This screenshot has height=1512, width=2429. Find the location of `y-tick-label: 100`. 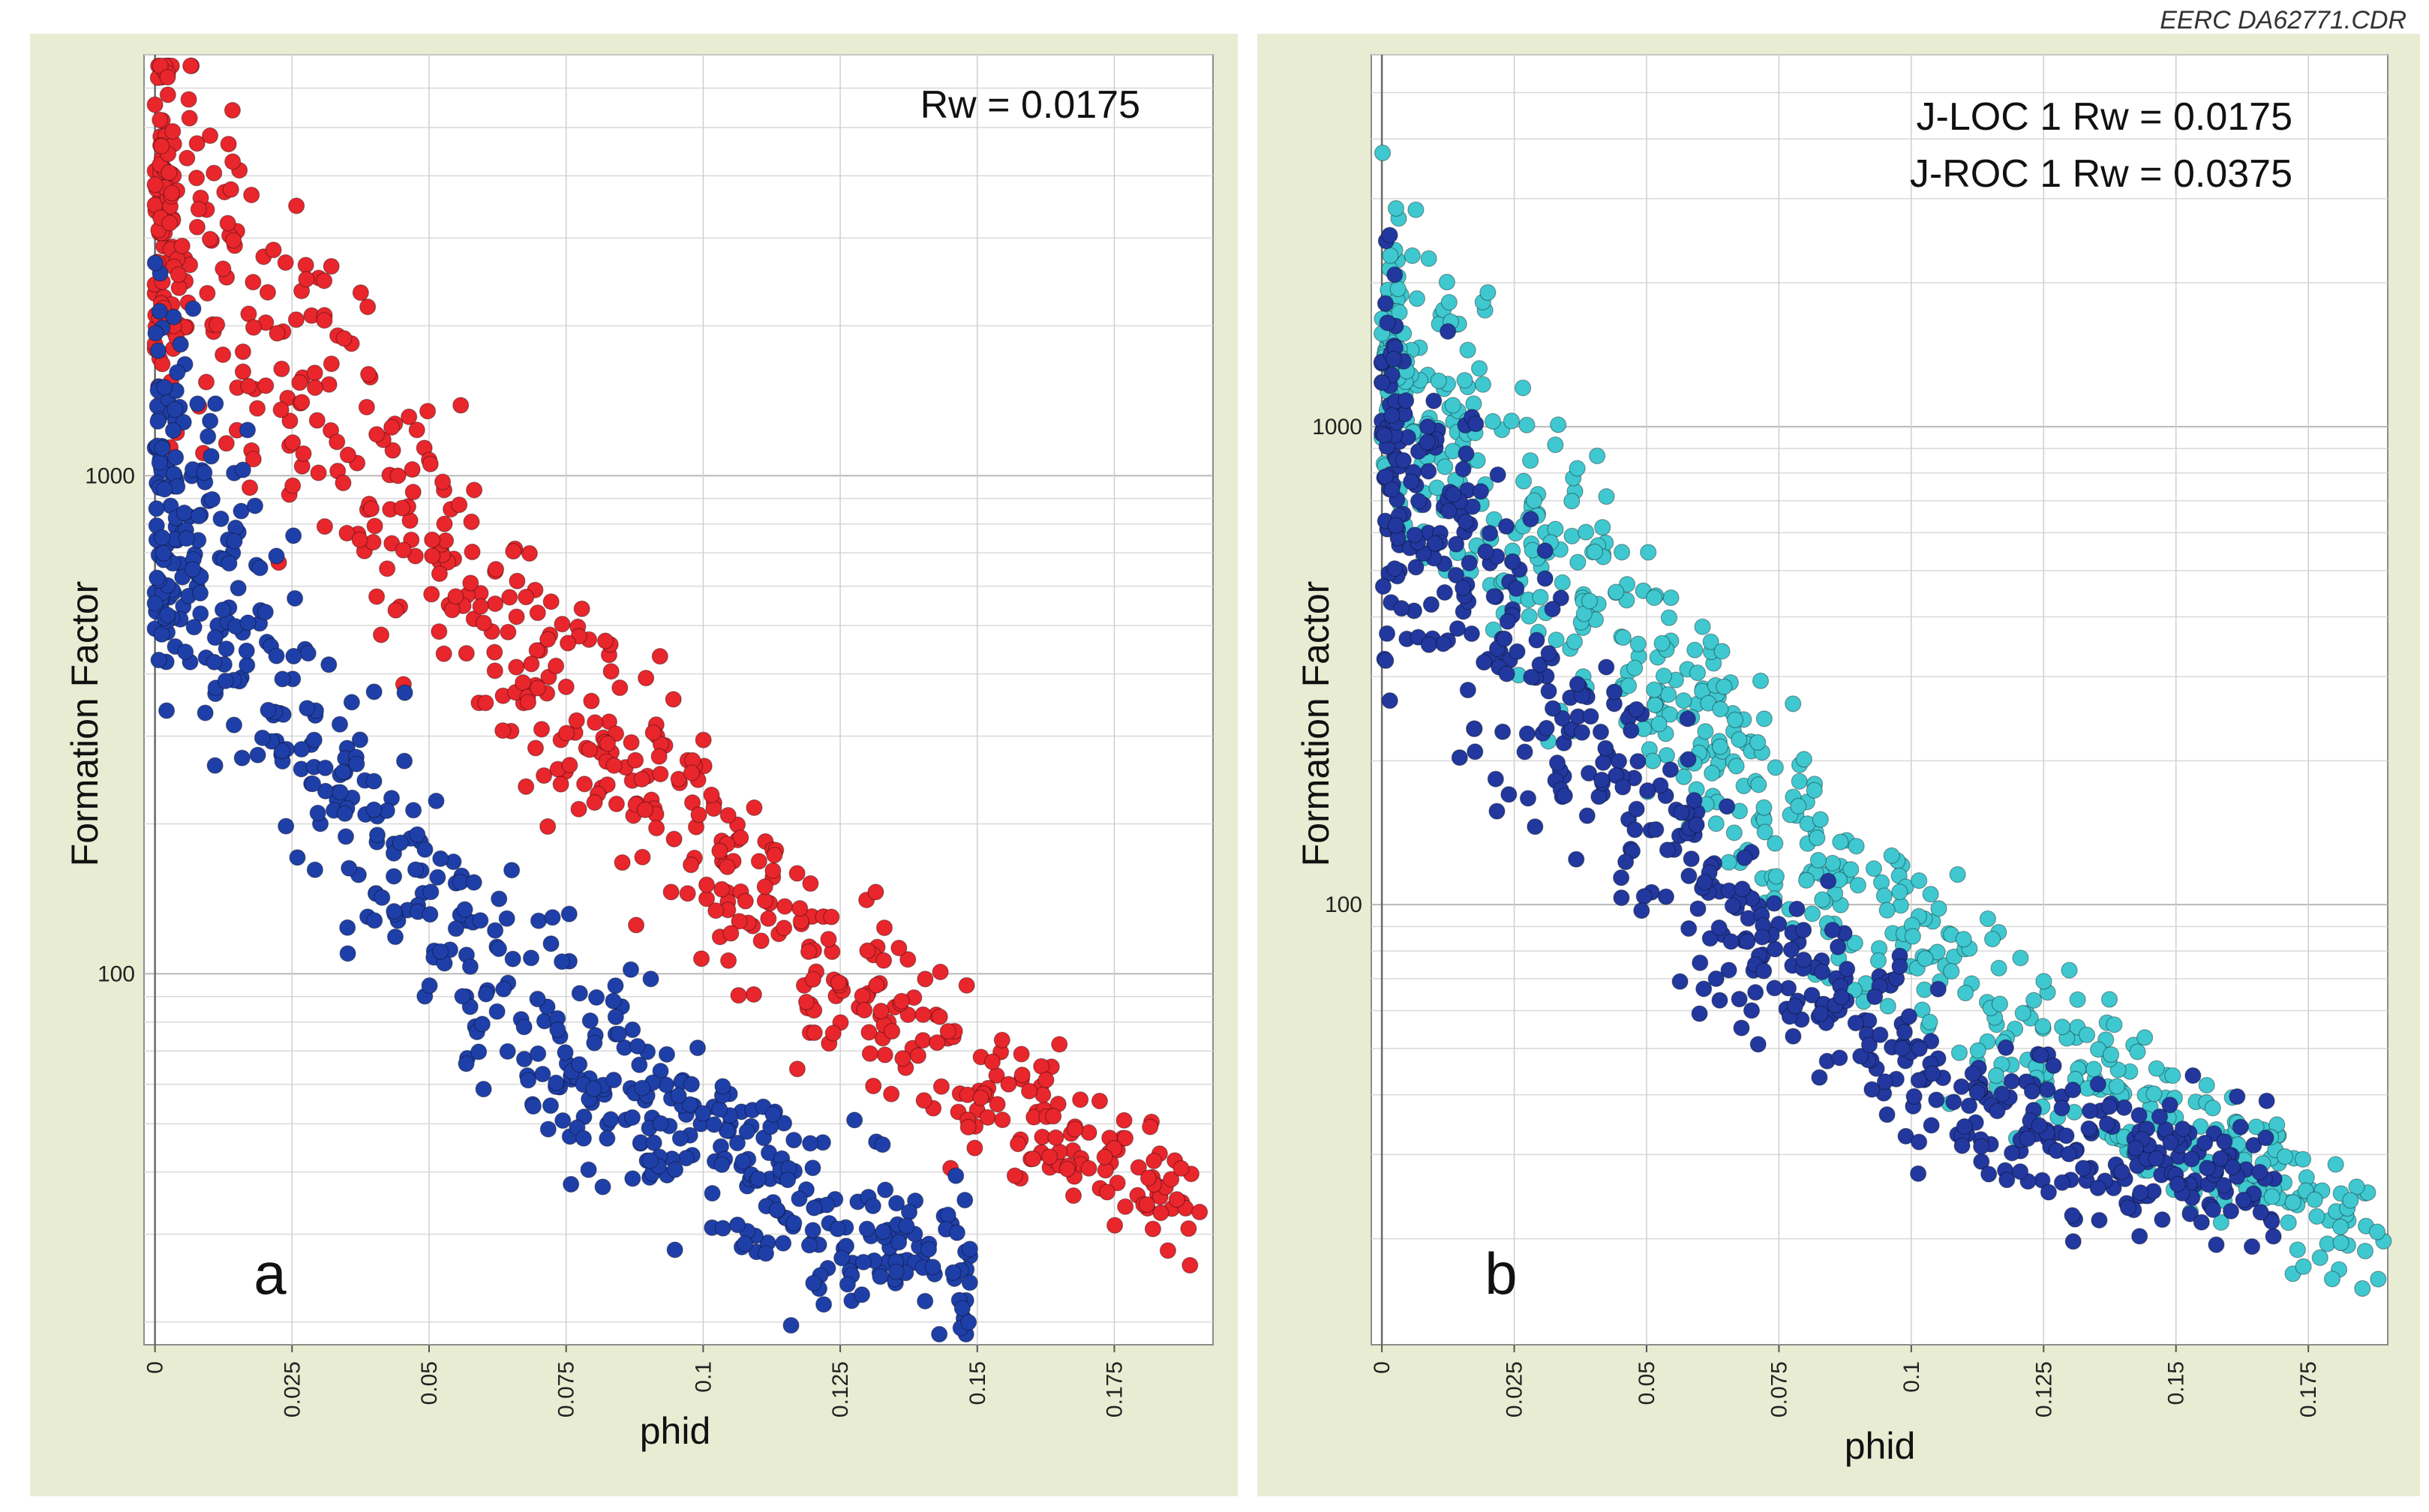

y-tick-label: 100 is located at coordinates (116, 974).